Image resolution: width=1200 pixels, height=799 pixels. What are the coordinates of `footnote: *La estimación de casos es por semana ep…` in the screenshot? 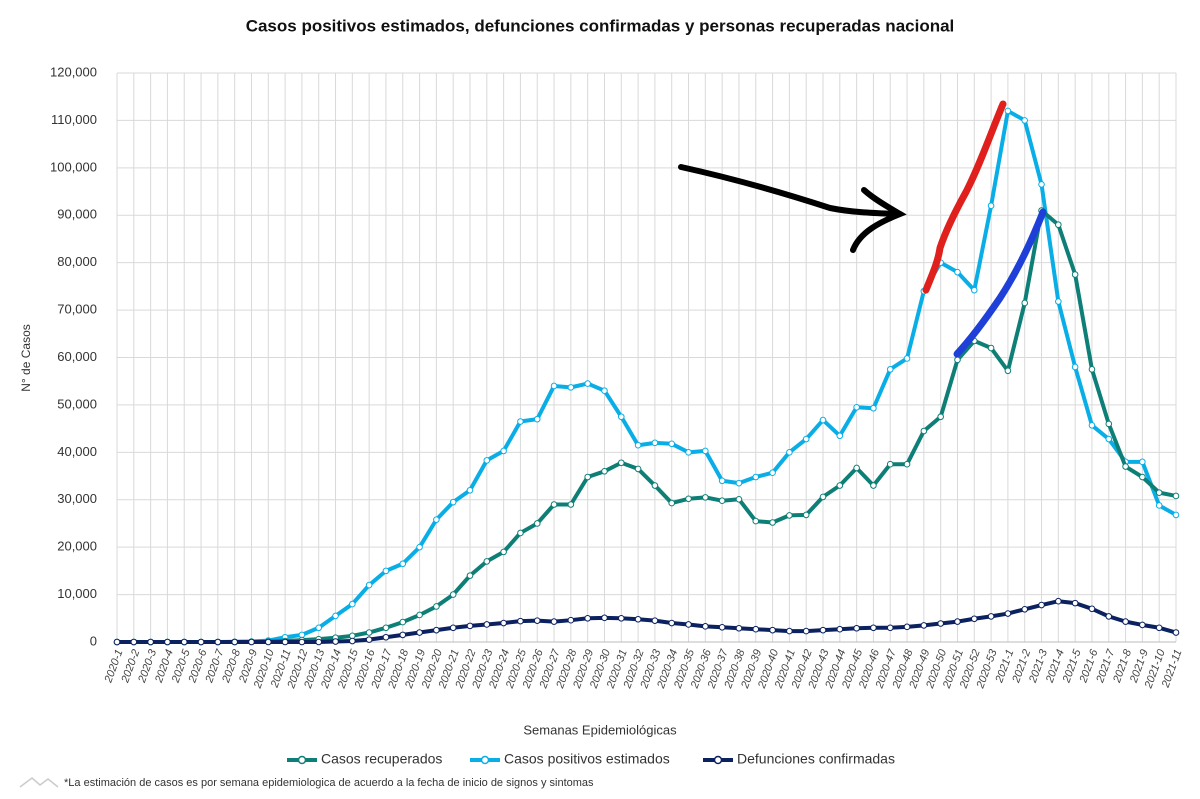 It's located at (329, 783).